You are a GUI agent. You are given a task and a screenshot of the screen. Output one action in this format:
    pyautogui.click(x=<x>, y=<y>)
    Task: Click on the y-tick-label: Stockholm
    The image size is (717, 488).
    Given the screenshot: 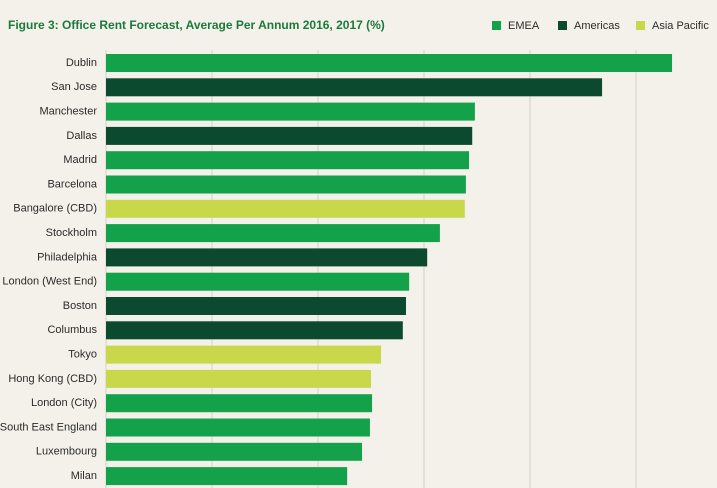 What is the action you would take?
    pyautogui.click(x=71, y=233)
    